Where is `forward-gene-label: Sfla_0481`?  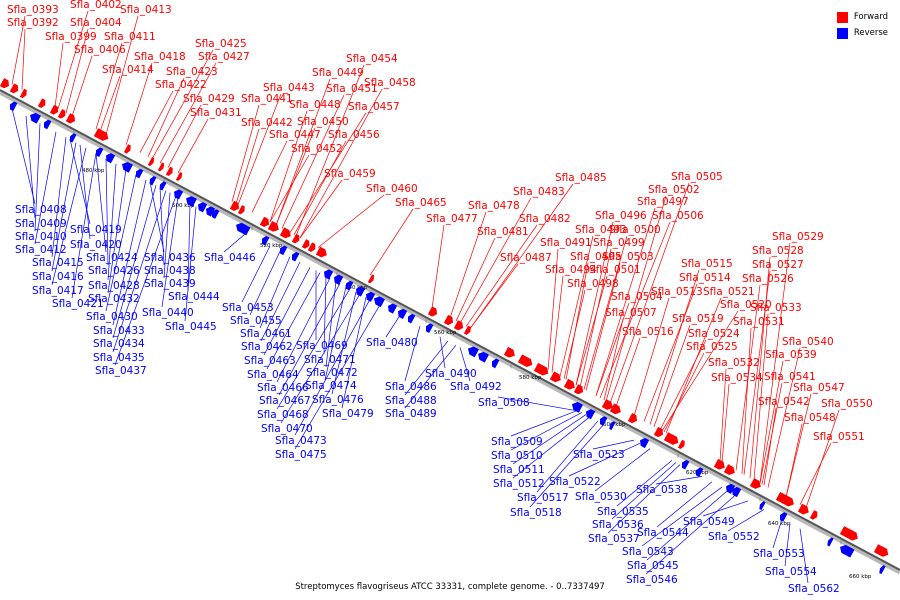
forward-gene-label: Sfla_0481 is located at coordinates (503, 232).